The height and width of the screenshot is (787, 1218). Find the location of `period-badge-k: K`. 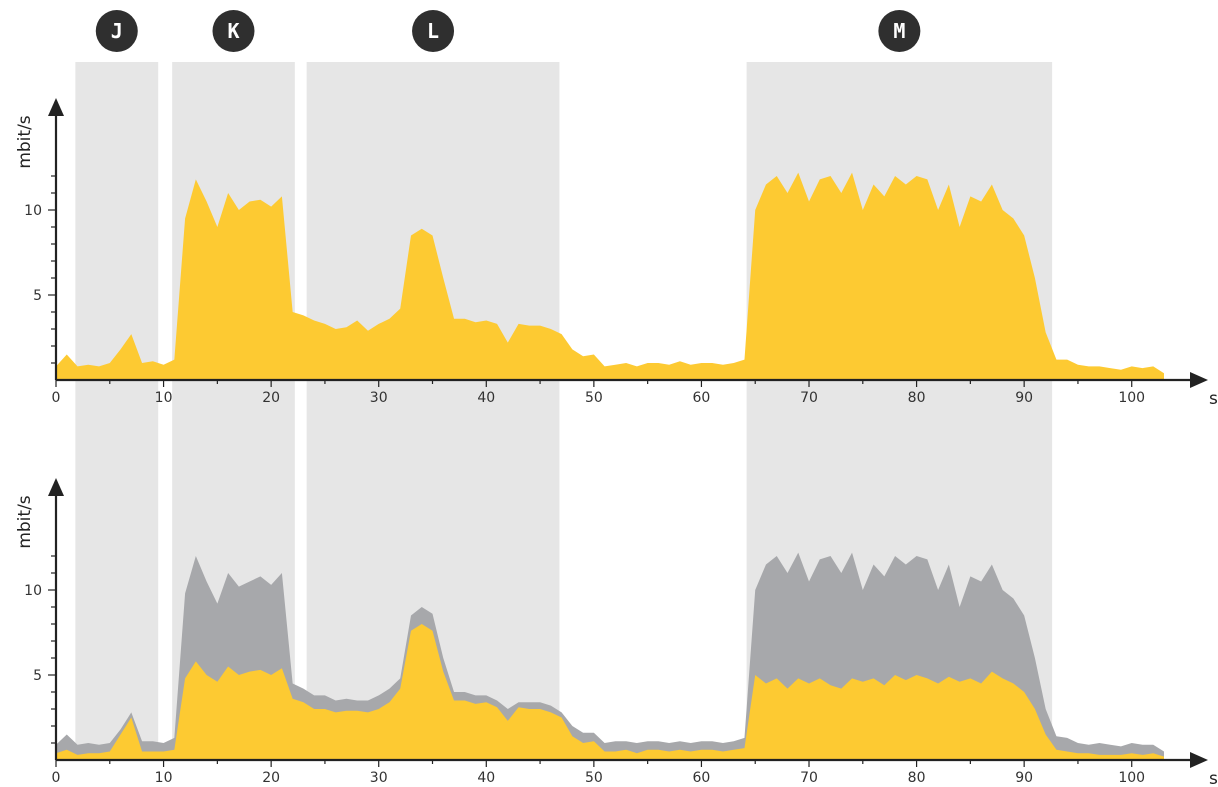

period-badge-k: K is located at coordinates (233, 31).